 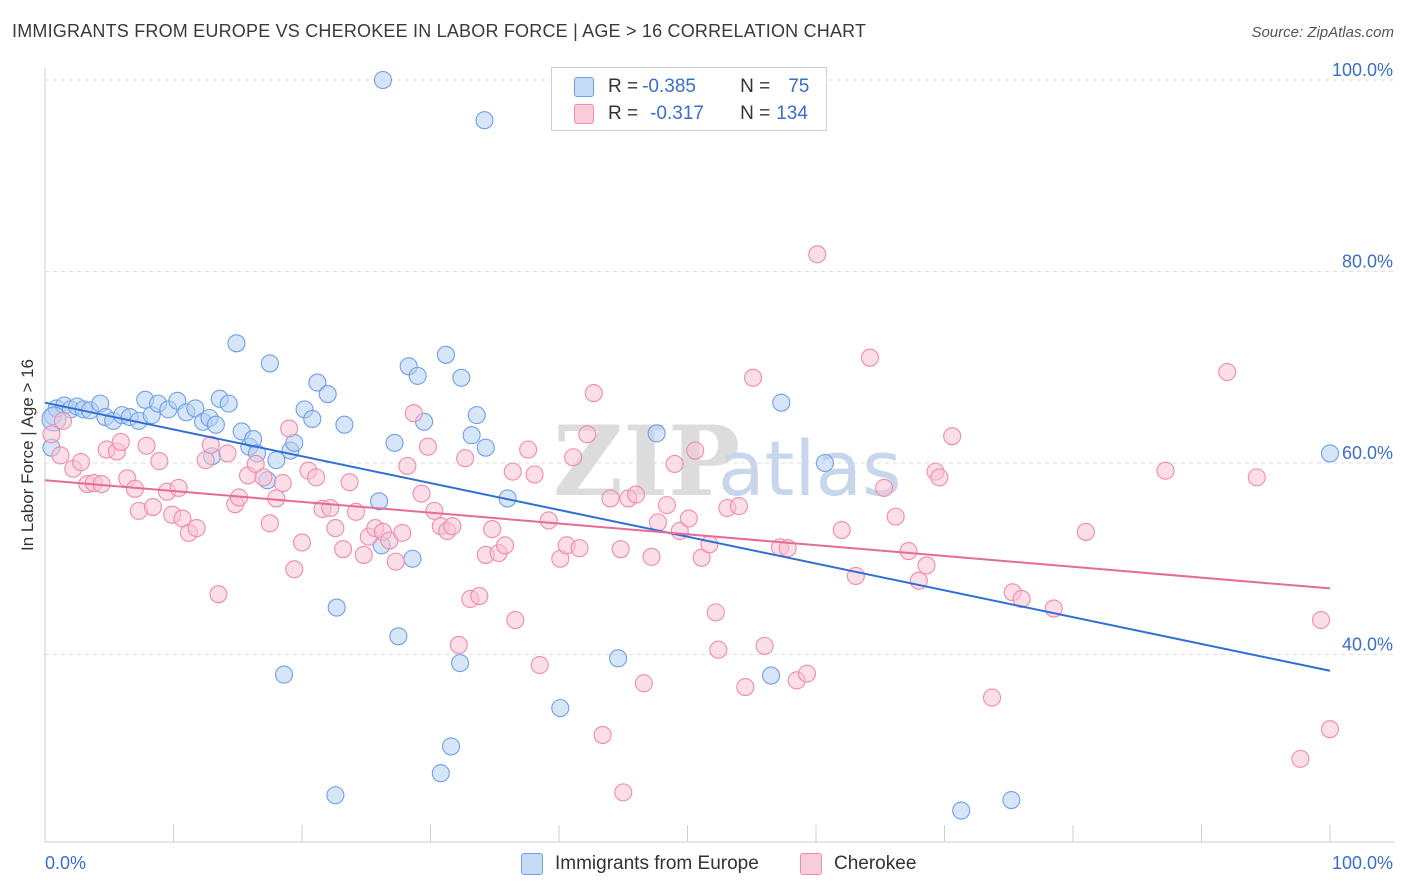 I want to click on legend-item-europe: Immigrants from Europe, so click(x=640, y=864).